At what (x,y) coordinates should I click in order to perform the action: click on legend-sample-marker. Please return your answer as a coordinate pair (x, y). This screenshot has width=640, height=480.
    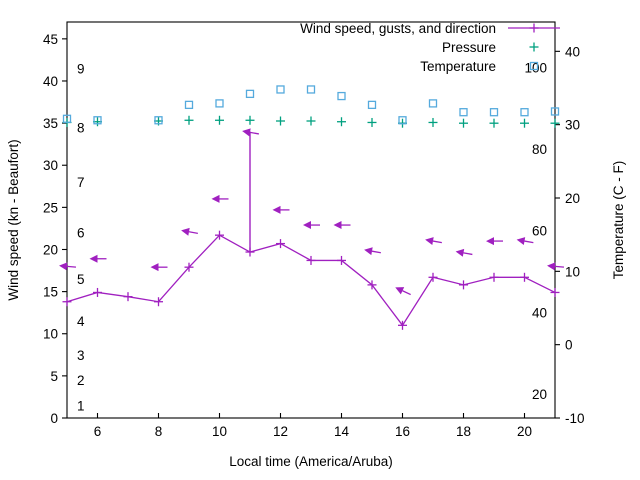
    Looking at the image, I should click on (534, 66).